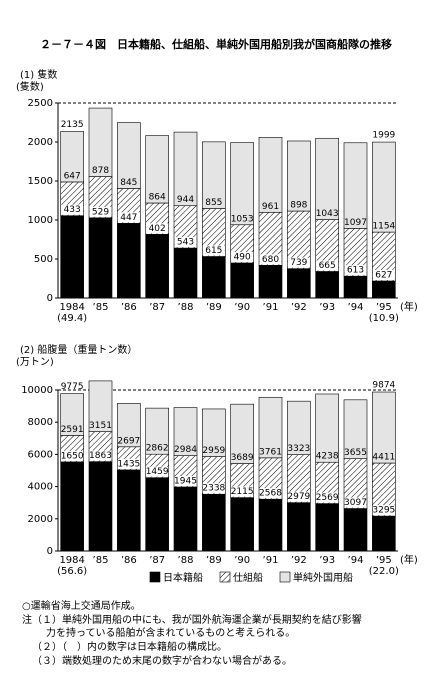 Image resolution: width=433 pixels, height=681 pixels. I want to click on value-label: 532, so click(213, 292).